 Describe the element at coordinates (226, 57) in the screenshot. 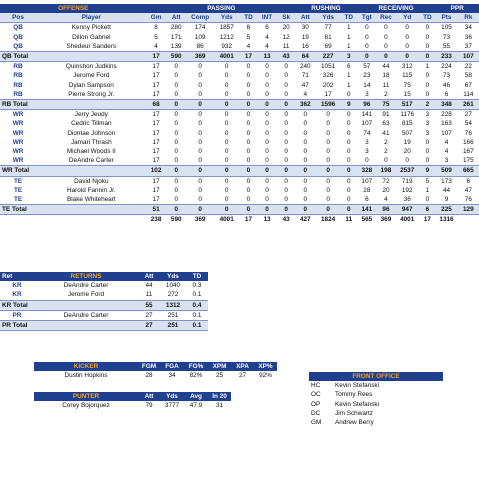

I see `stat-cell: 4001` at that location.